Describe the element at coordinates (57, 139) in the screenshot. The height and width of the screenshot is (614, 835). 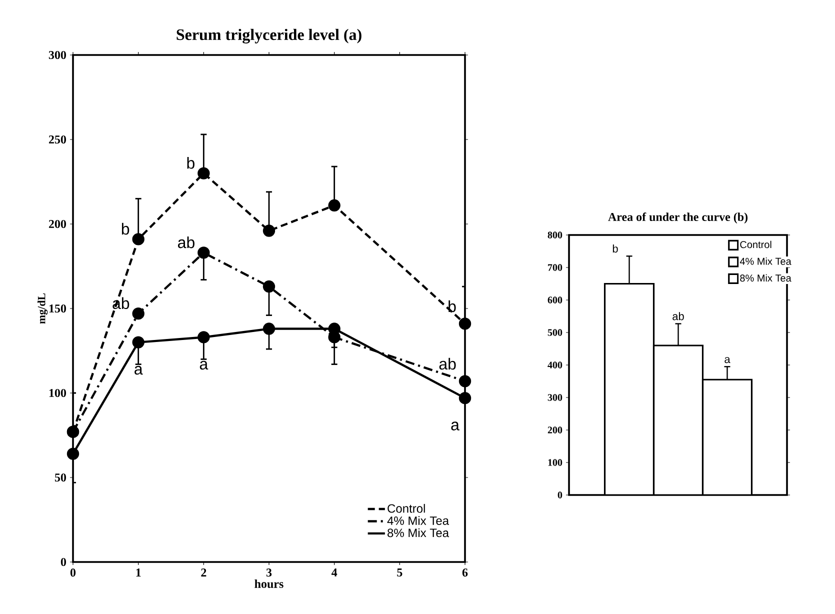
I see `y-tick-label: 250` at that location.